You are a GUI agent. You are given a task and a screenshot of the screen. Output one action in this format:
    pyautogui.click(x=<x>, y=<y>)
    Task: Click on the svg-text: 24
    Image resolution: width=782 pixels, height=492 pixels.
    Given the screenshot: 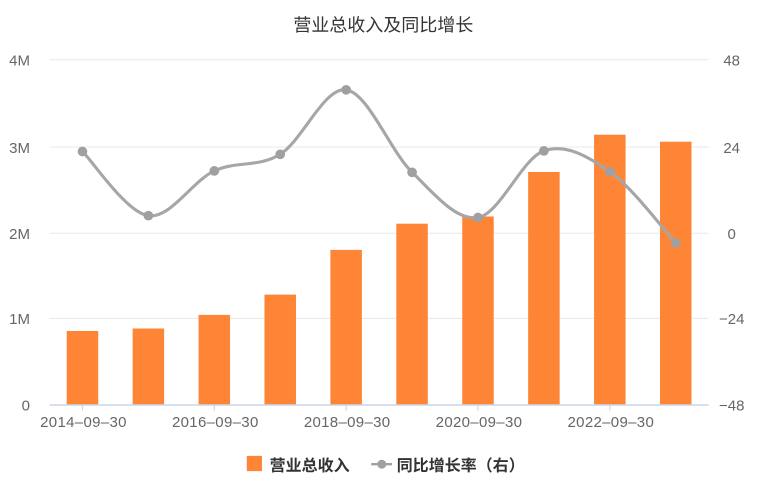 What is the action you would take?
    pyautogui.click(x=731, y=148)
    